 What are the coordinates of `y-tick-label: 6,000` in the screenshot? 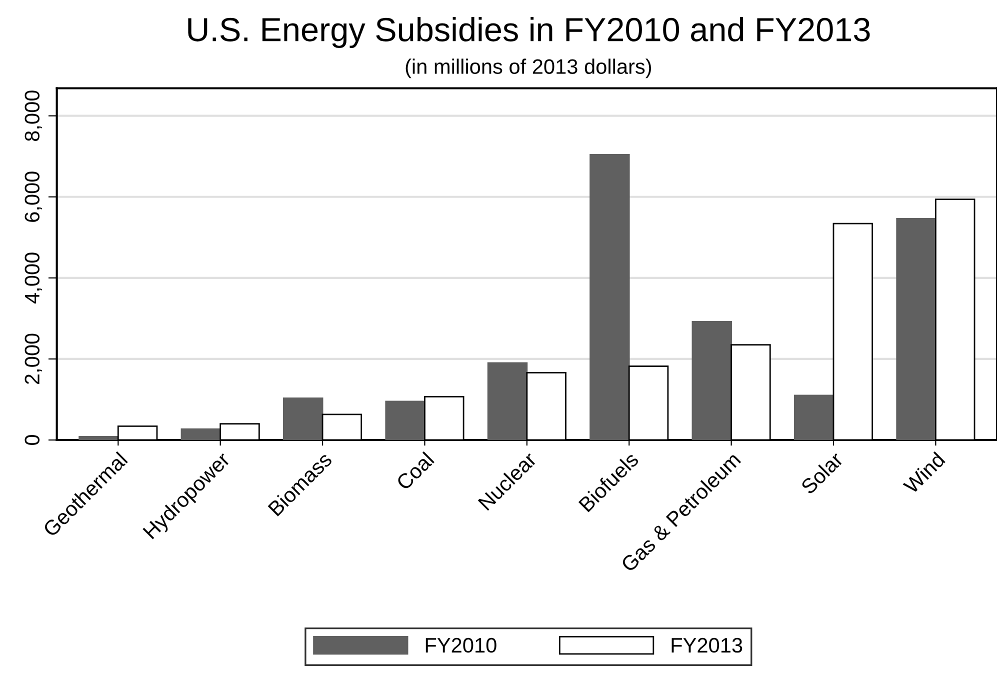 It's located at (33, 197).